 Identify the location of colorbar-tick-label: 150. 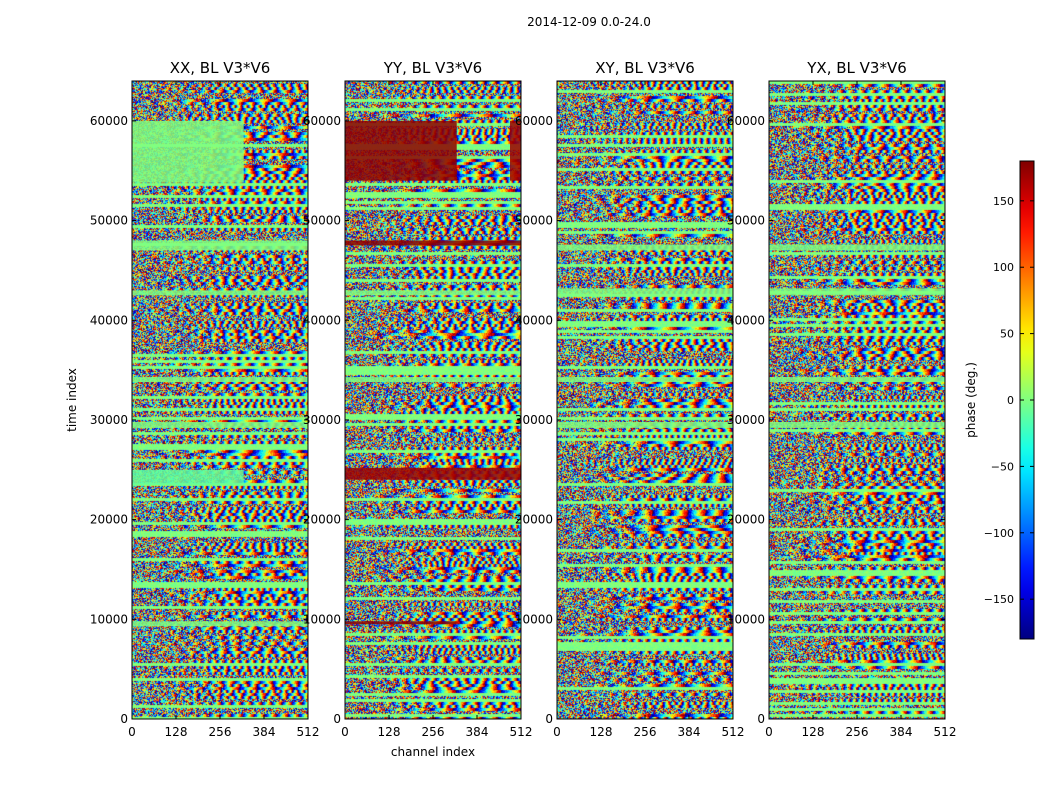
(1003, 201).